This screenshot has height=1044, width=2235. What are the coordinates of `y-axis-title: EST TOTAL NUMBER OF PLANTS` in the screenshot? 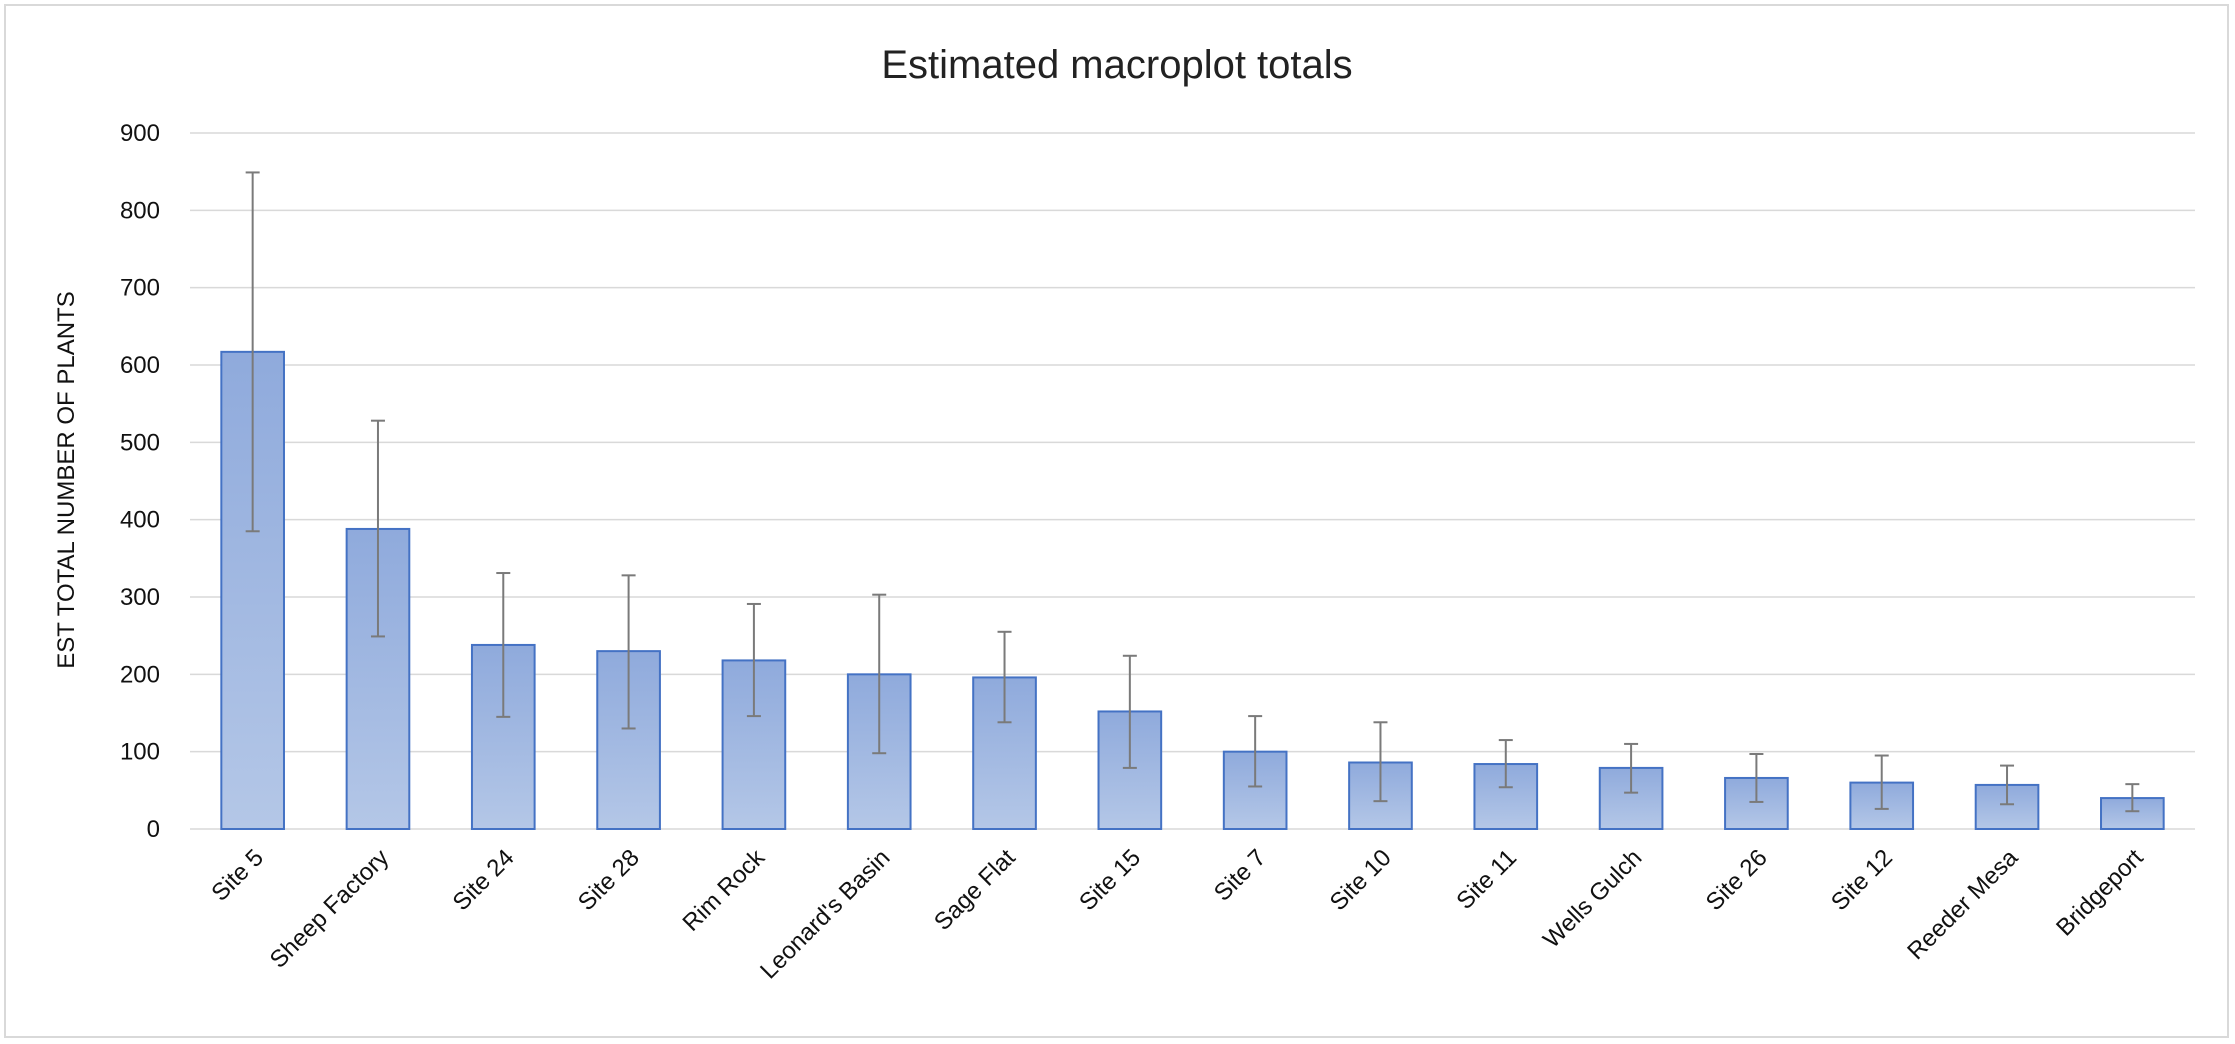 It's located at (66, 479).